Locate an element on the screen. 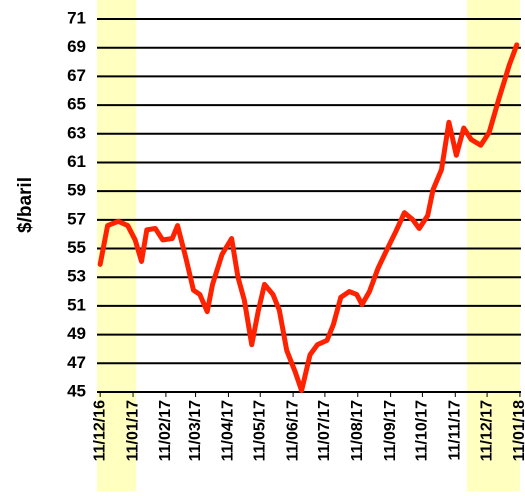 The height and width of the screenshot is (496, 525). x-tick-label: 11/12/16 is located at coordinates (99, 431).